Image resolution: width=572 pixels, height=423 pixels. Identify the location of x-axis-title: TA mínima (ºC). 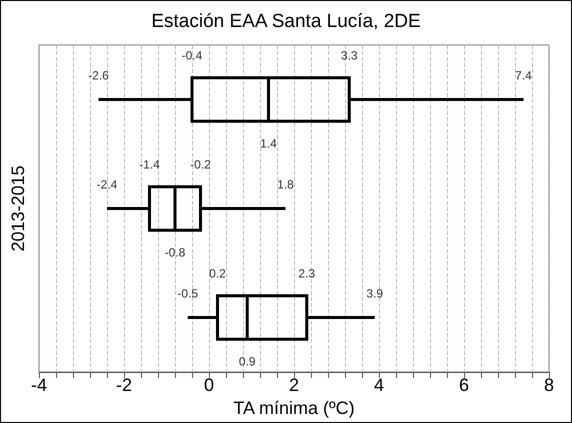
(294, 408).